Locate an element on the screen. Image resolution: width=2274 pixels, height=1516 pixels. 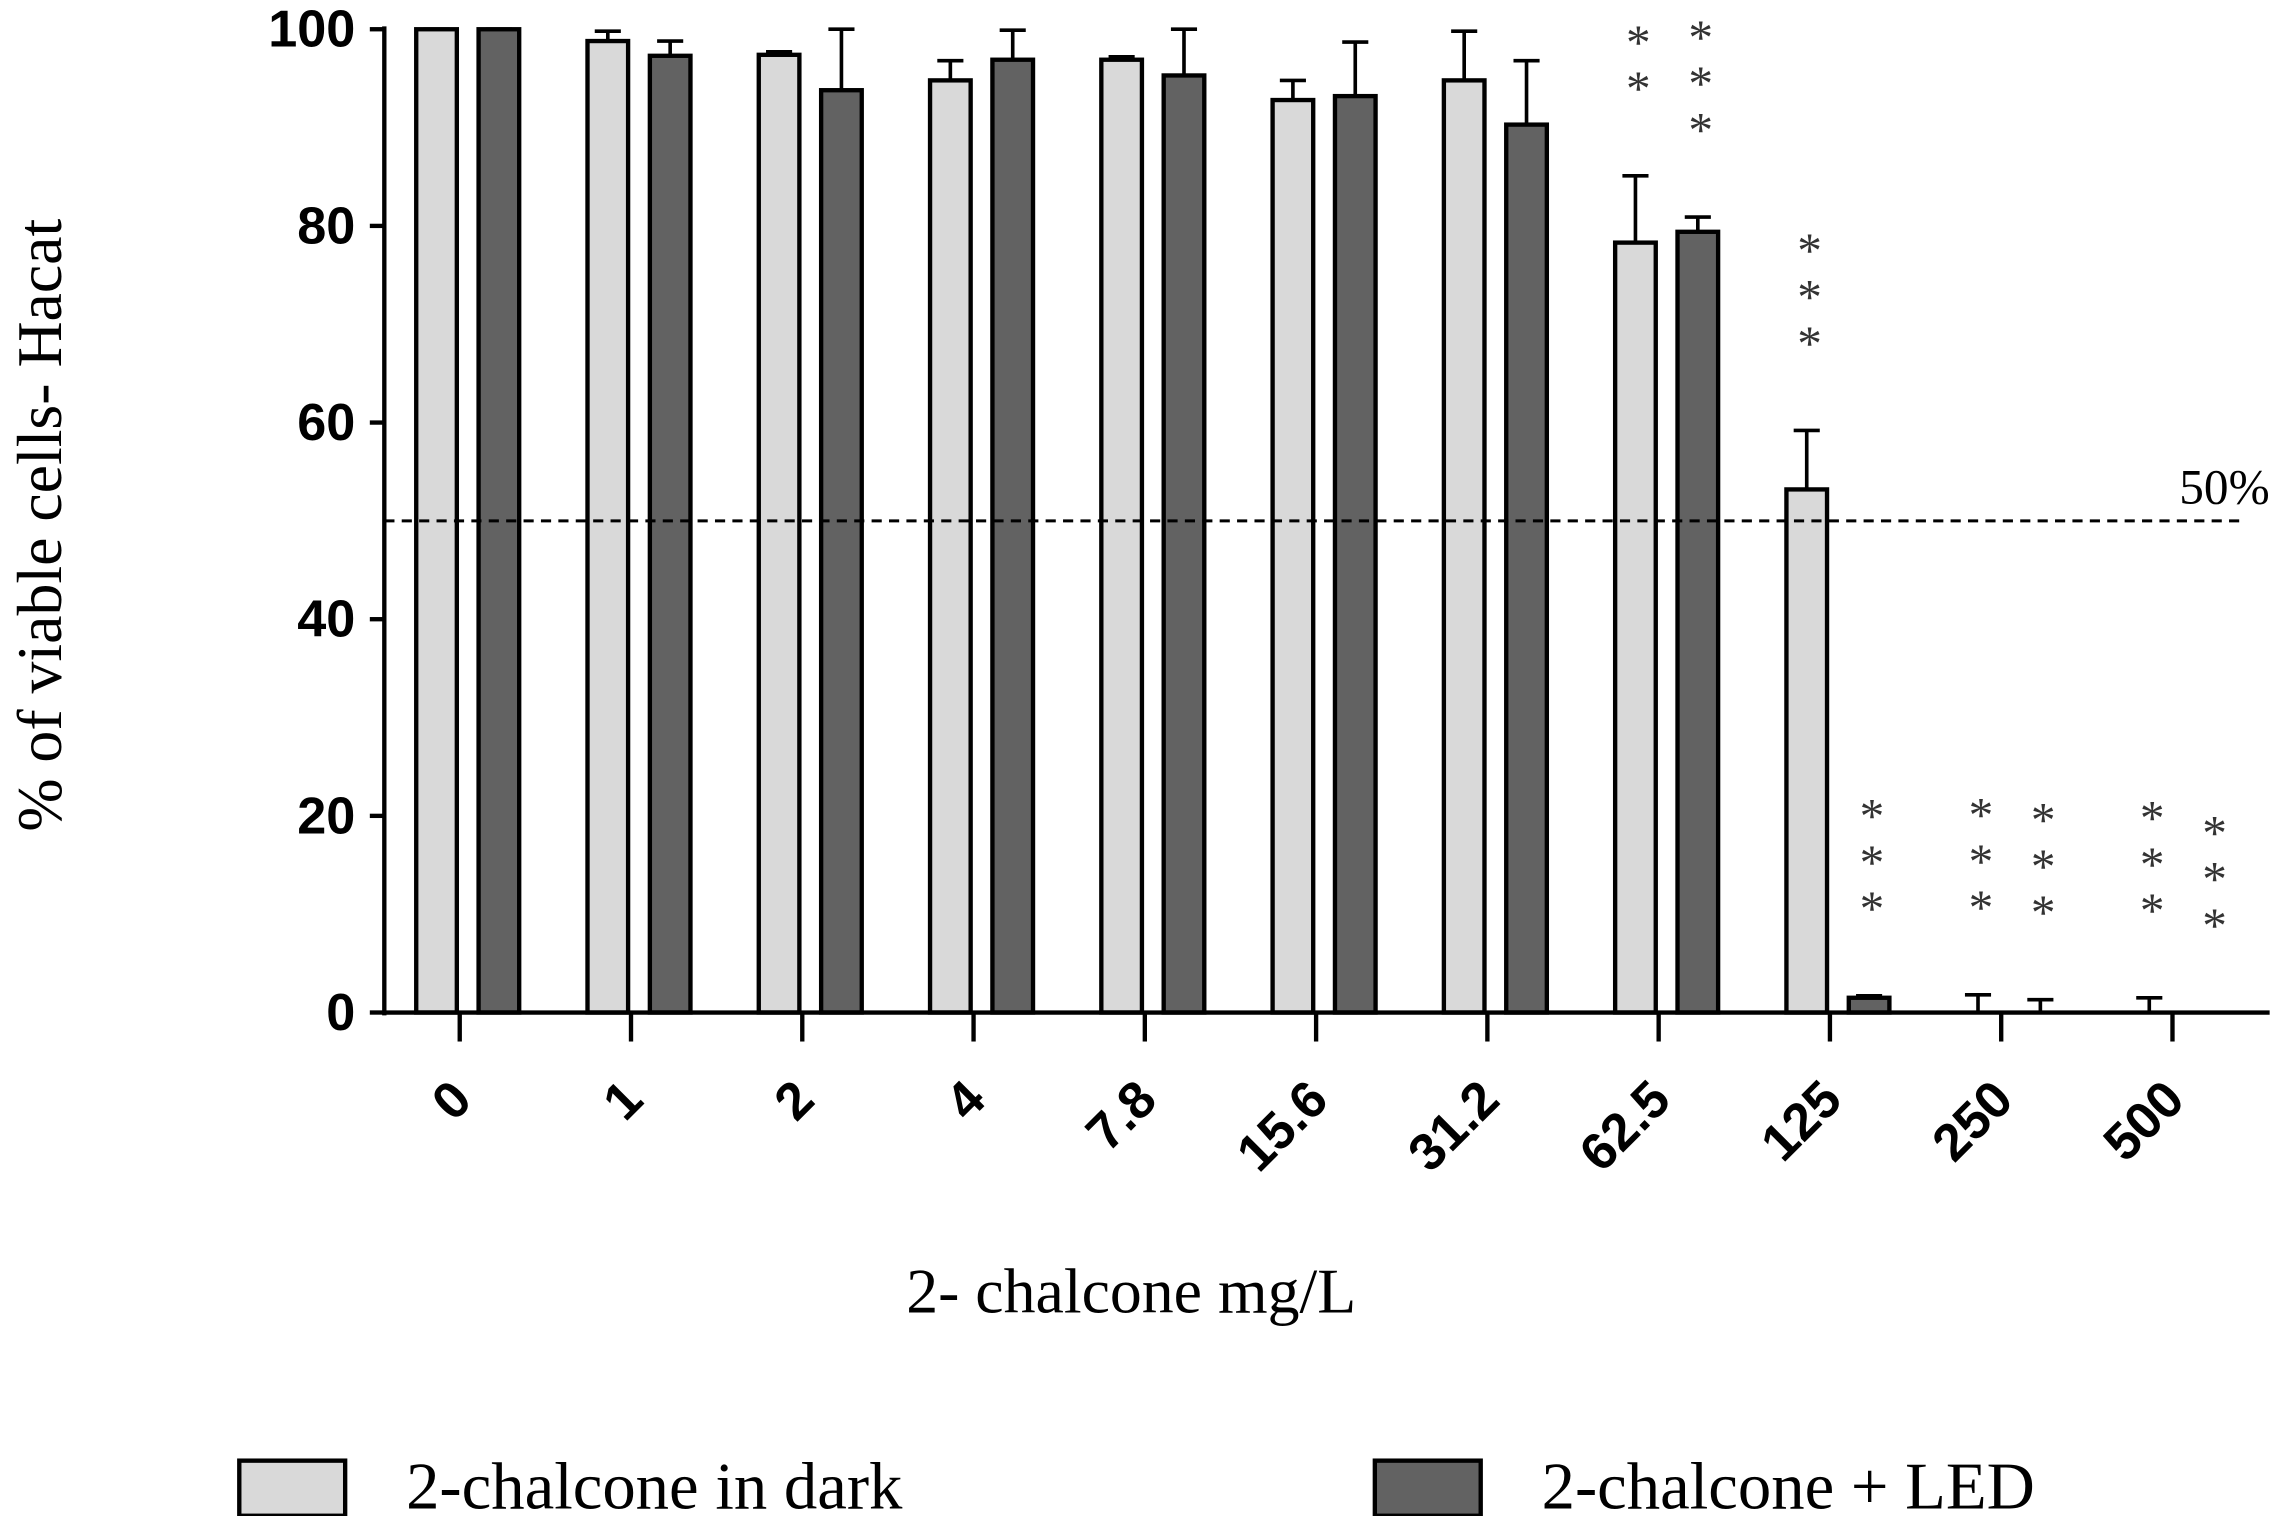
legend-label: 2-chalcone in dark is located at coordinates (654, 1483).